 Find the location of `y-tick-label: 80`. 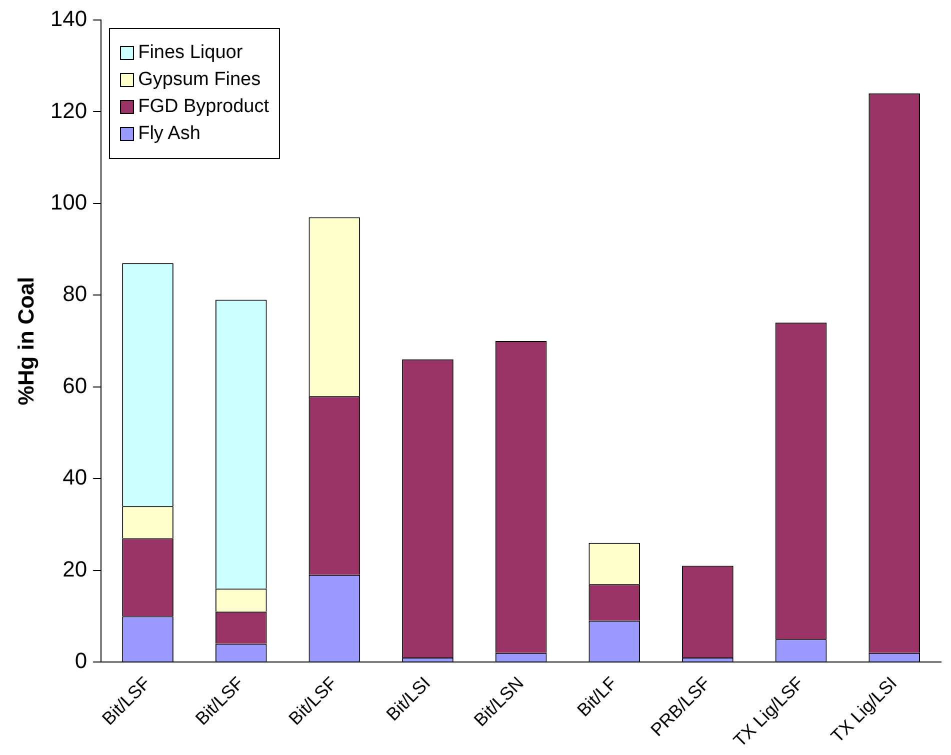

y-tick-label: 80 is located at coordinates (75, 293).